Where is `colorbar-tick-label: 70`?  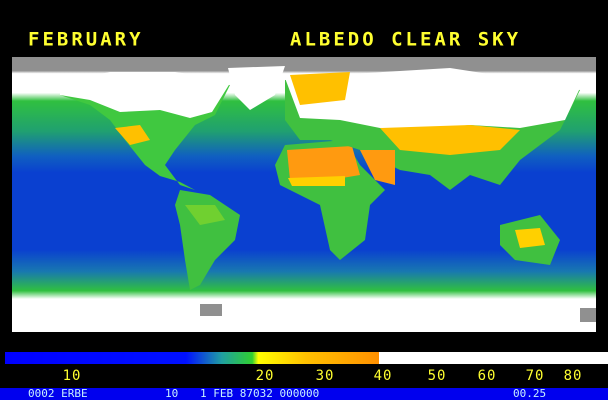 colorbar-tick-label: 70 is located at coordinates (535, 376).